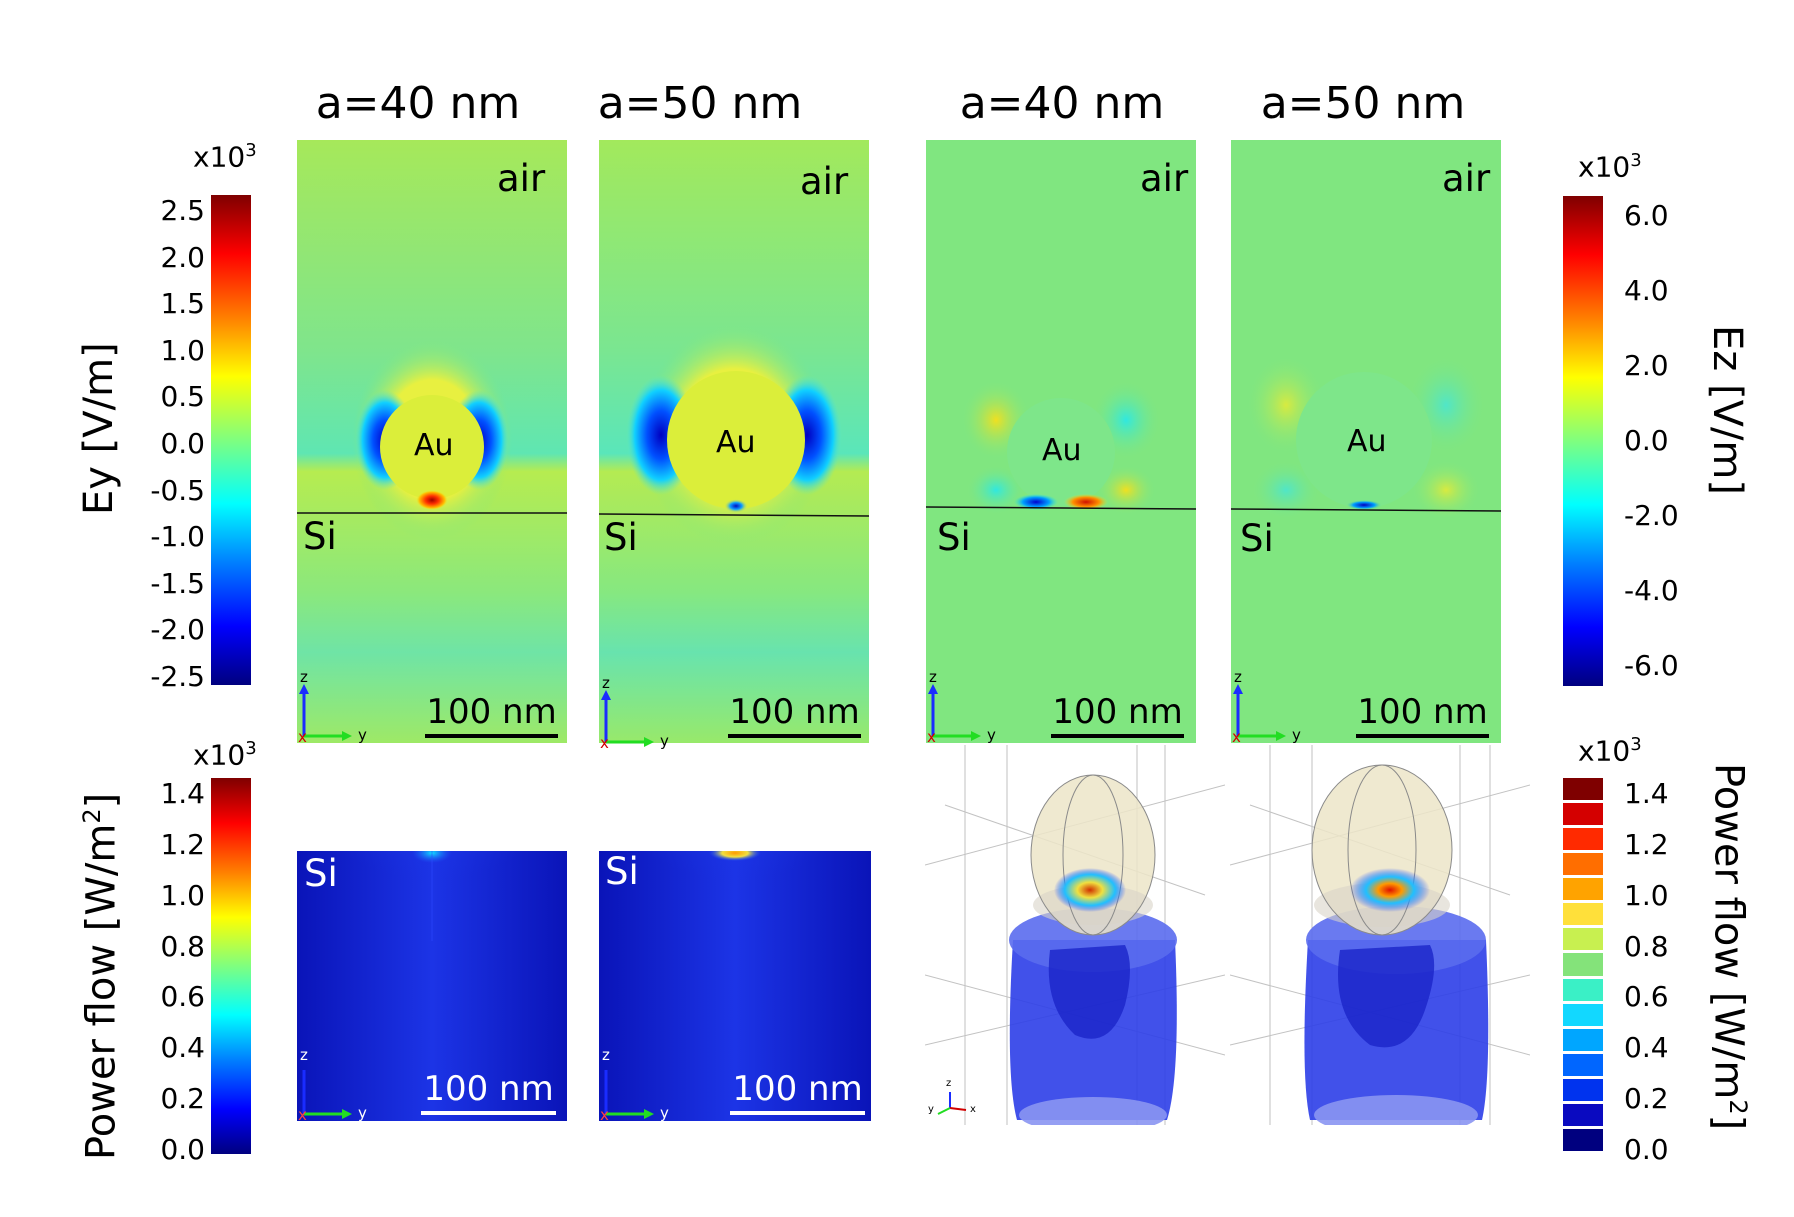 The width and height of the screenshot is (1794, 1217). Describe the element at coordinates (1646, 215) in the screenshot. I see `ez-tick-label: 6.0` at that location.